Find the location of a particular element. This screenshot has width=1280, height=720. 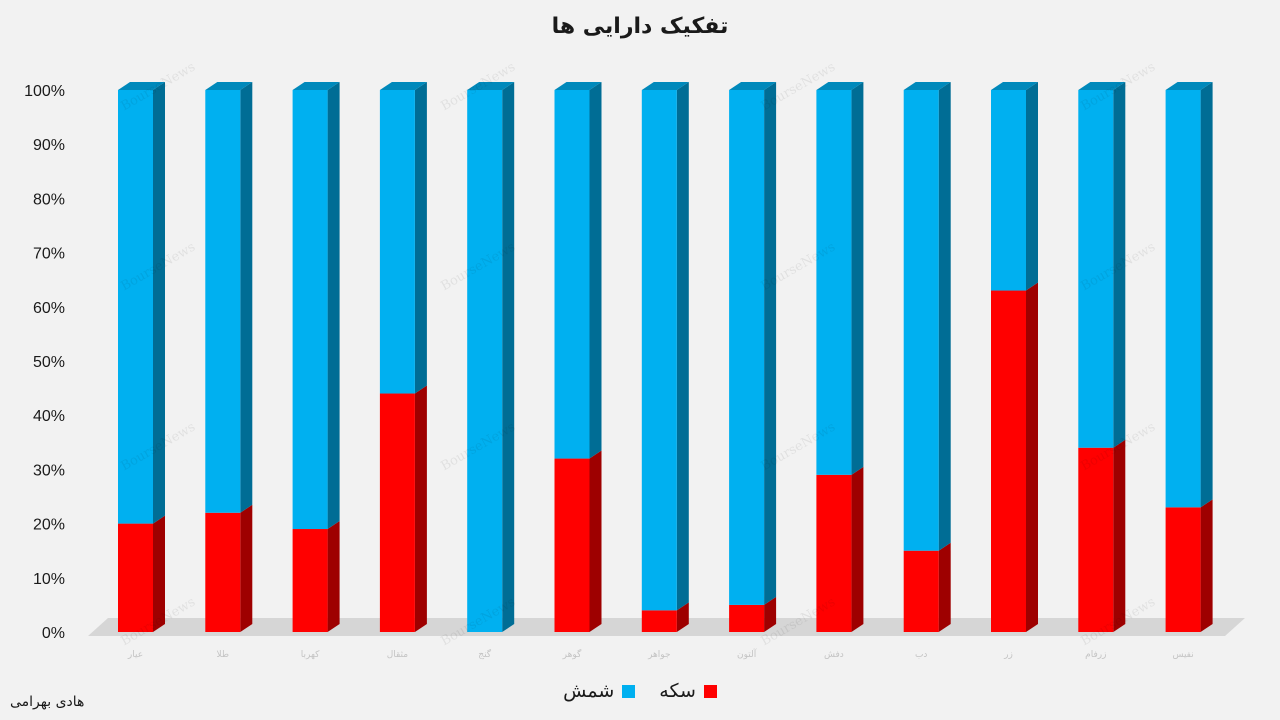

y-tick-label: 0% is located at coordinates (53, 633).